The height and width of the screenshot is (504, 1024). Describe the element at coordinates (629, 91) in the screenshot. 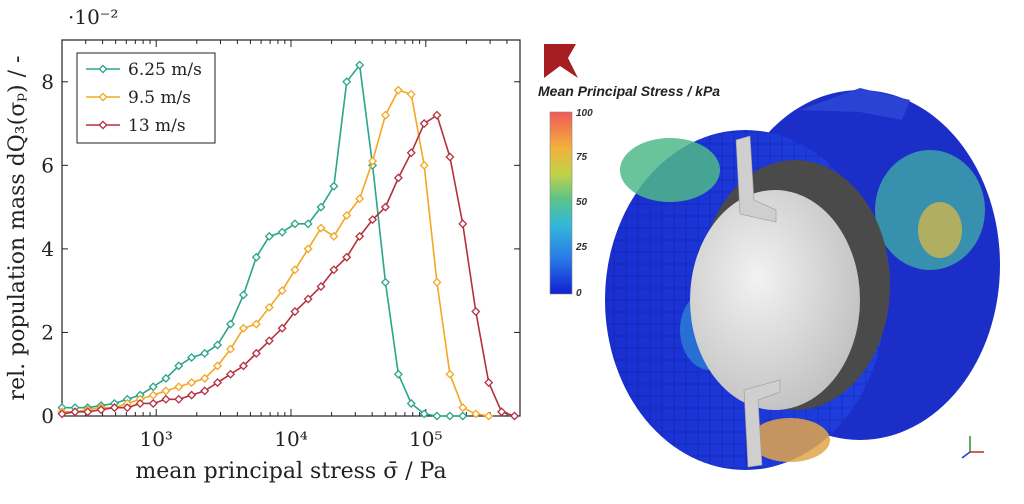

I see `colorbar-title: Mean Principal Stress / kPa` at that location.